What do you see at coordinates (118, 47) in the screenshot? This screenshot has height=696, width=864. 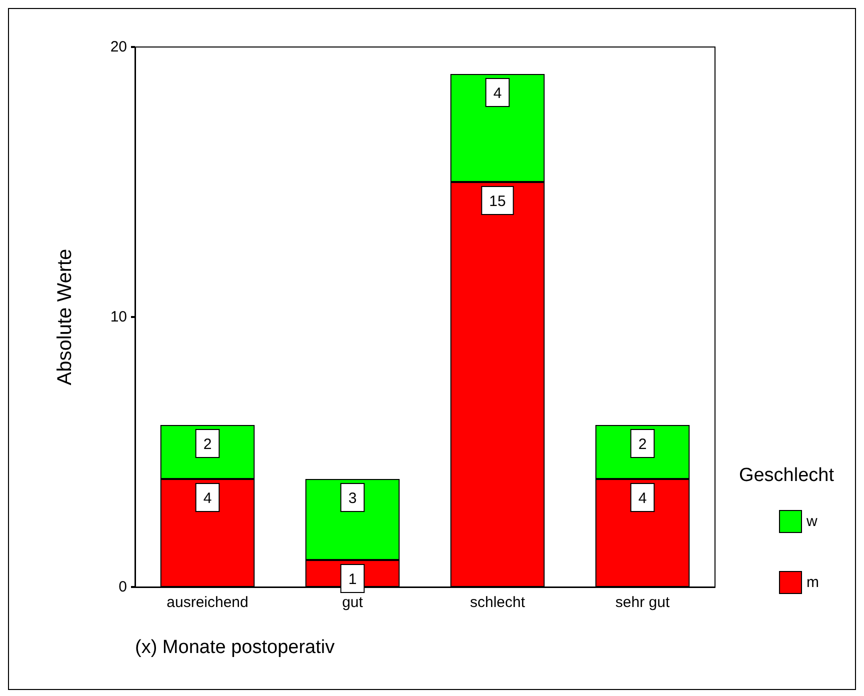 I see `y-tick-label: 20` at bounding box center [118, 47].